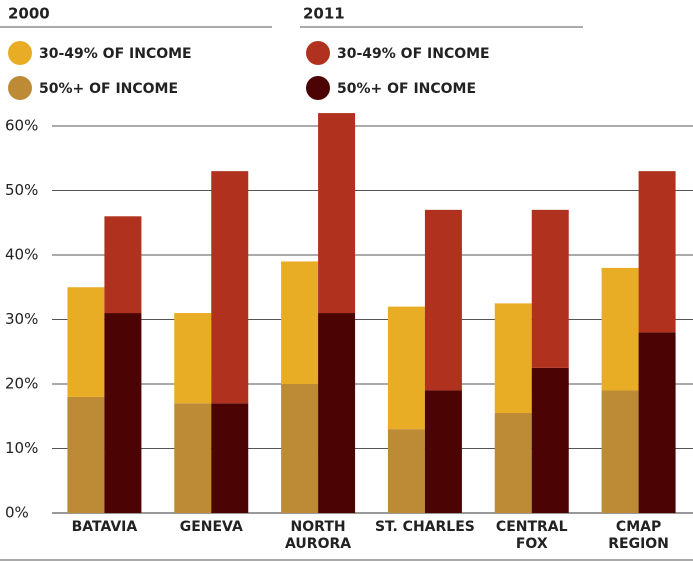  Describe the element at coordinates (531, 535) in the screenshot. I see `x-tick-label: CENTRAL FOX` at that location.